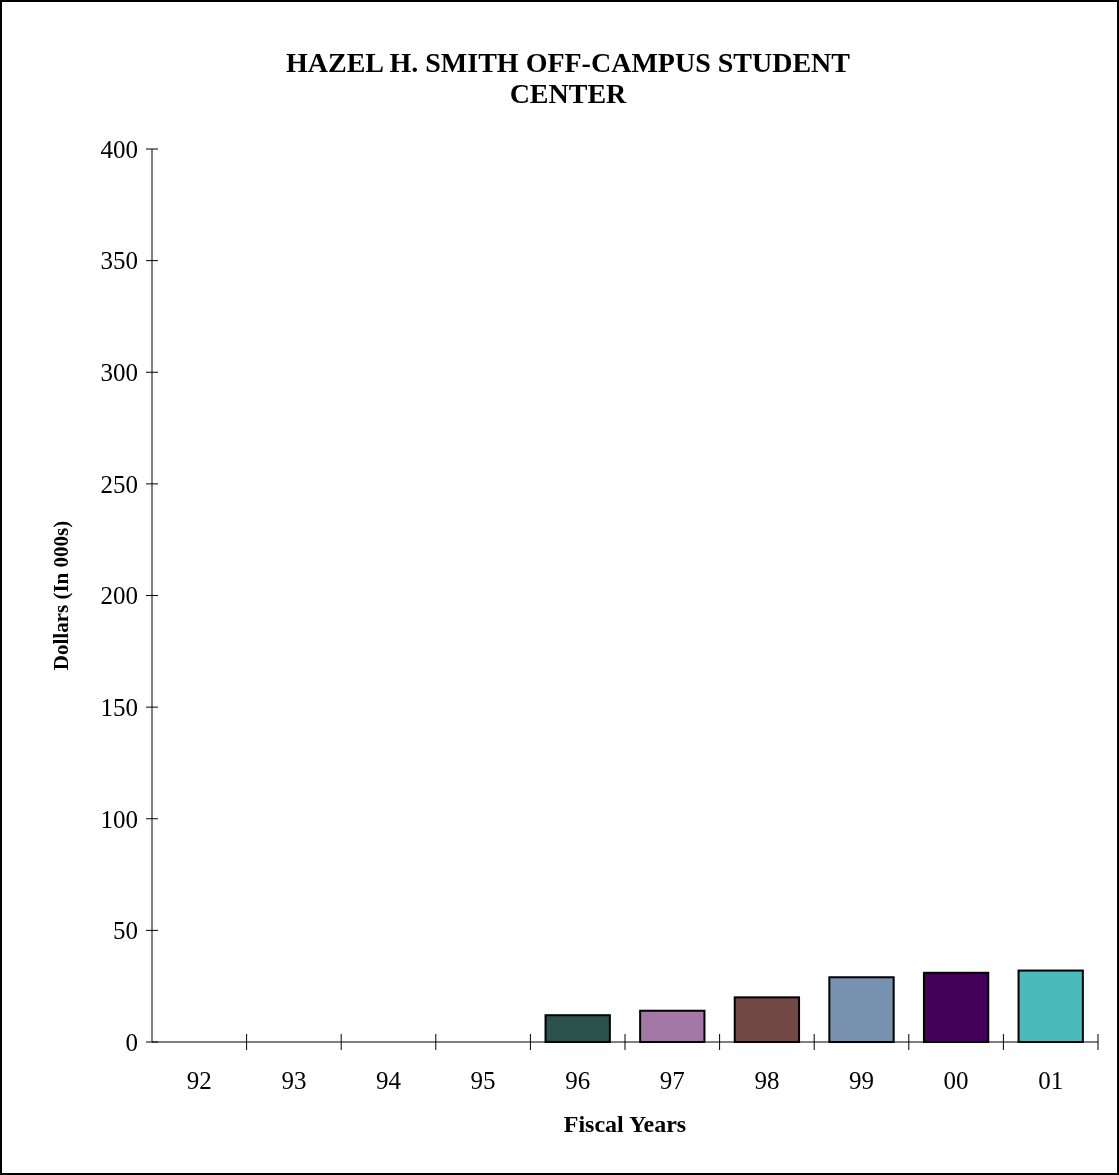  I want to click on x-tick-label: 94, so click(389, 1080).